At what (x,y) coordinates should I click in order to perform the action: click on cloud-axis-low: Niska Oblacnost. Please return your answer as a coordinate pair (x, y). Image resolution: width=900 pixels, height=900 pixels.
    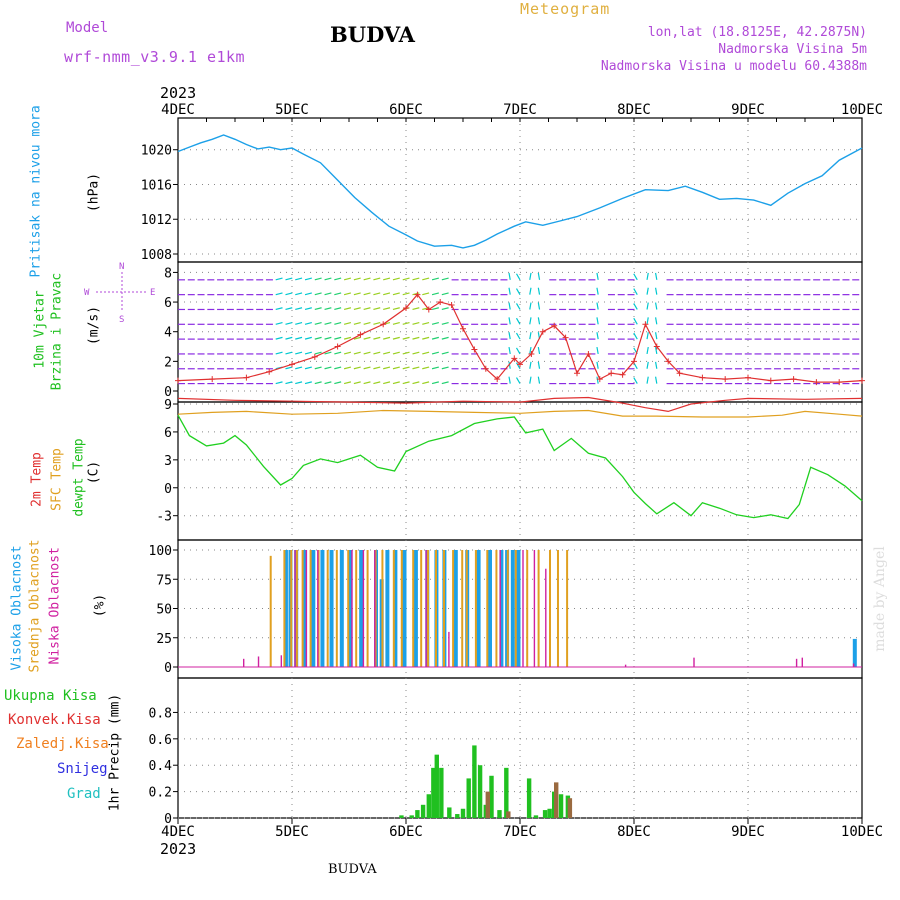
    Looking at the image, I should click on (55, 606).